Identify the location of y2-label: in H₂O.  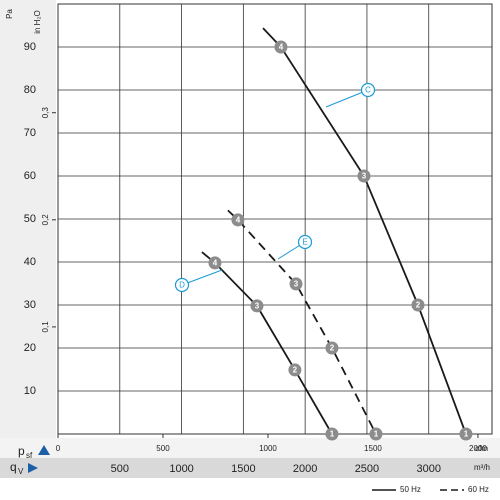
(37, 22).